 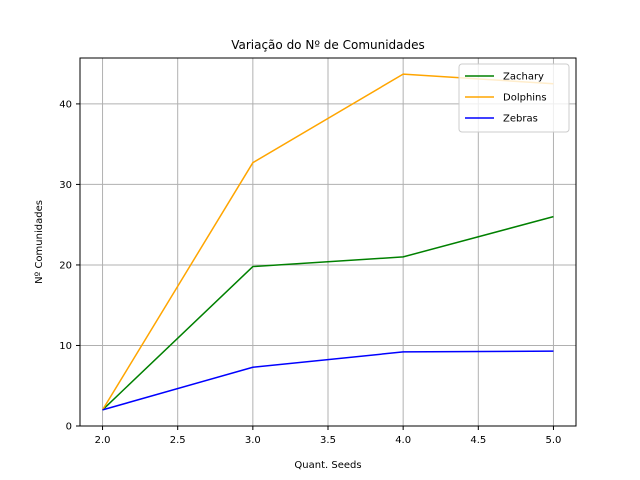 I want to click on x-tick-label: 5.0, so click(x=554, y=440).